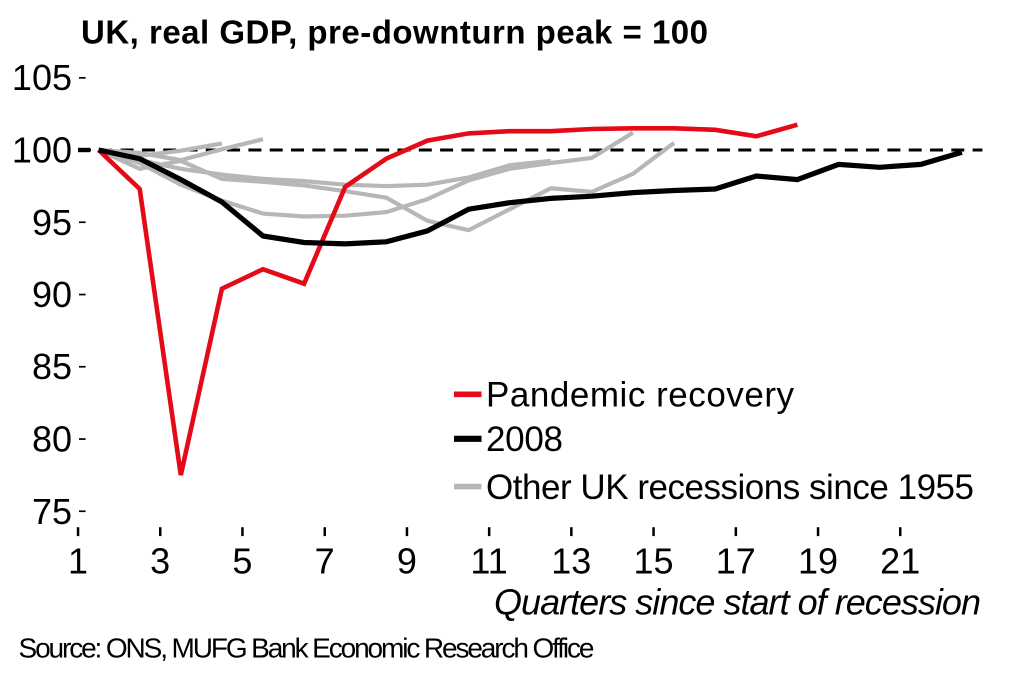 Image resolution: width=1022 pixels, height=681 pixels. What do you see at coordinates (730, 487) in the screenshot?
I see `svg-text: Other UK recessions since 1955` at bounding box center [730, 487].